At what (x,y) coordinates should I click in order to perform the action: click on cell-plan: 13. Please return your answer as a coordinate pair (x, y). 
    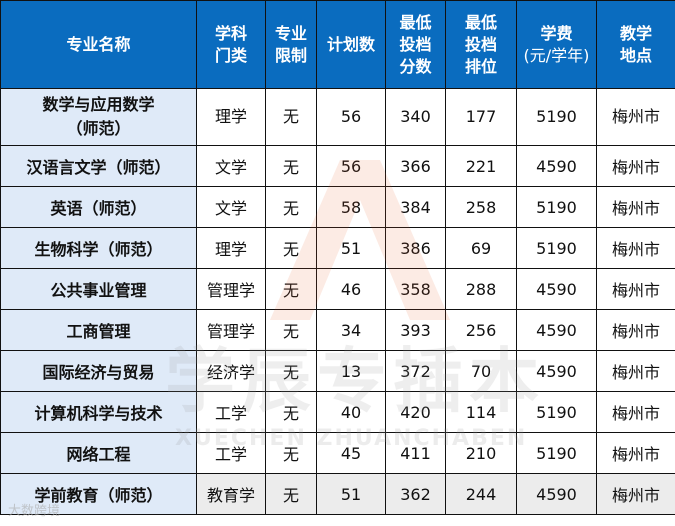
    Looking at the image, I should click on (351, 371).